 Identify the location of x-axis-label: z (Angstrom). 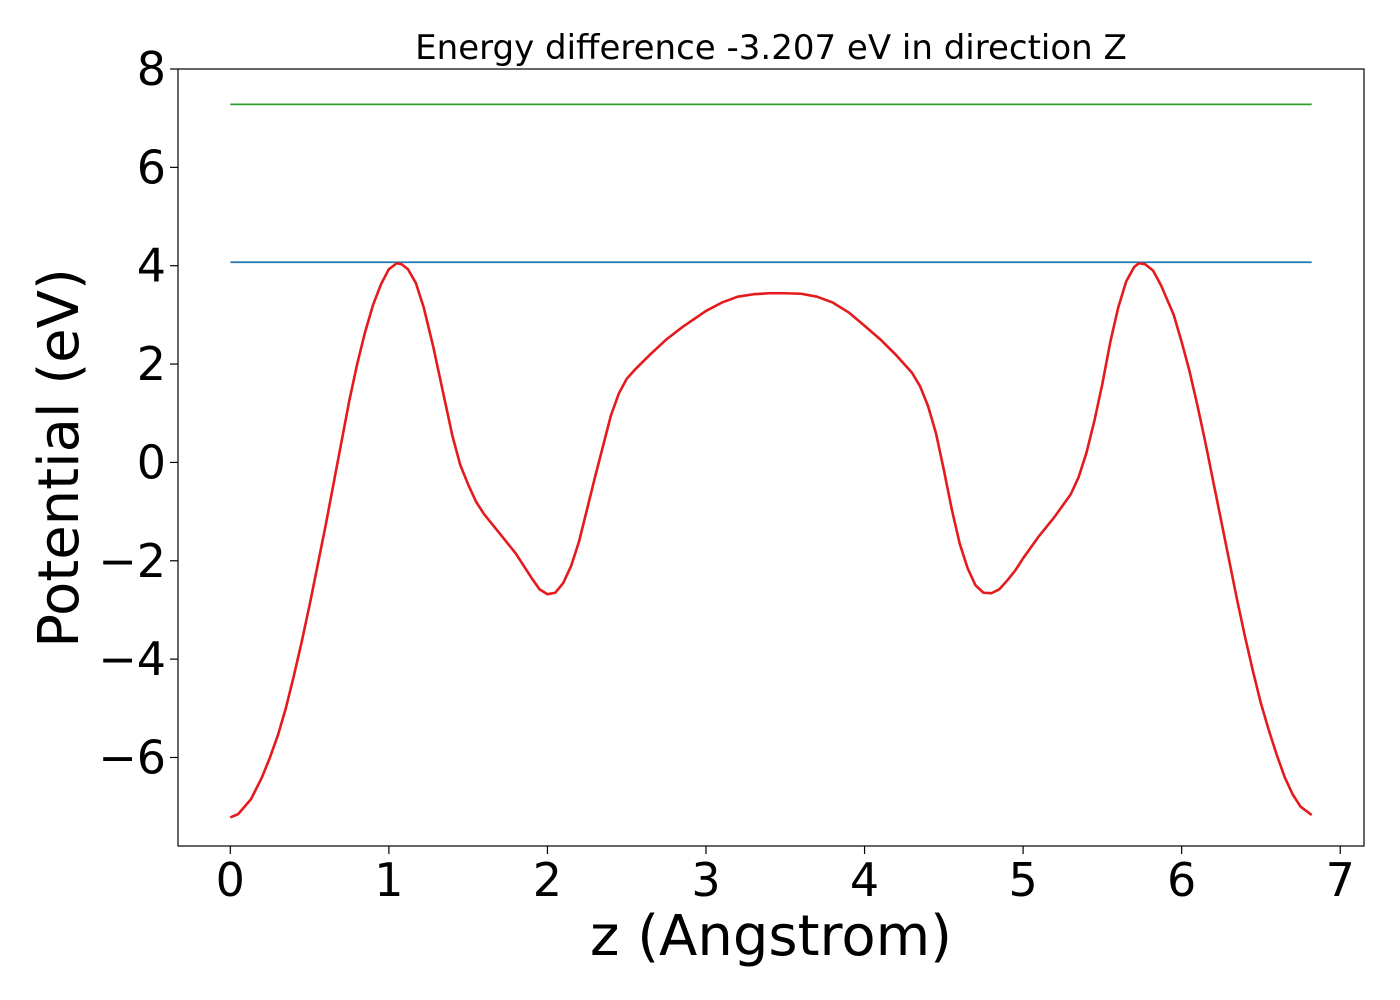
(771, 936).